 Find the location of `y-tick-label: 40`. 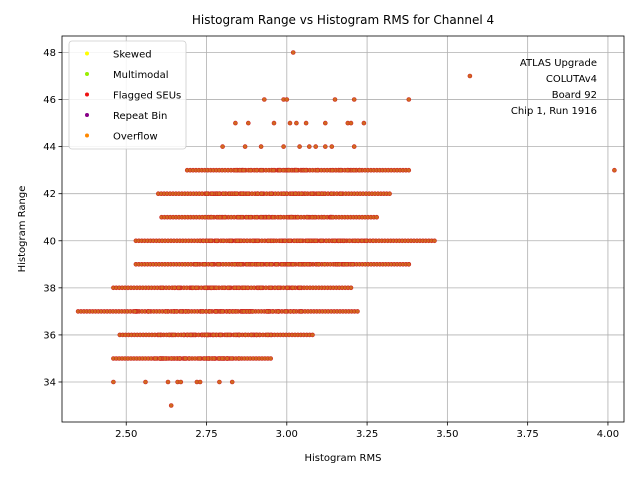

y-tick-label: 40 is located at coordinates (49, 241).